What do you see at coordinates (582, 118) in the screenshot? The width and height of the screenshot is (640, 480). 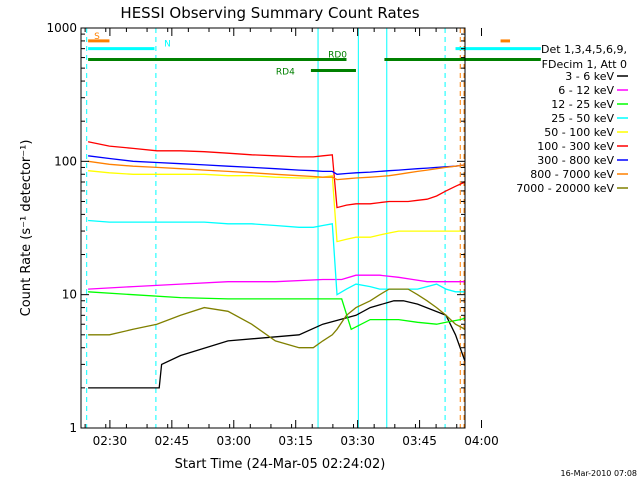 I see `legend-label: 25 - 50 keV` at bounding box center [582, 118].